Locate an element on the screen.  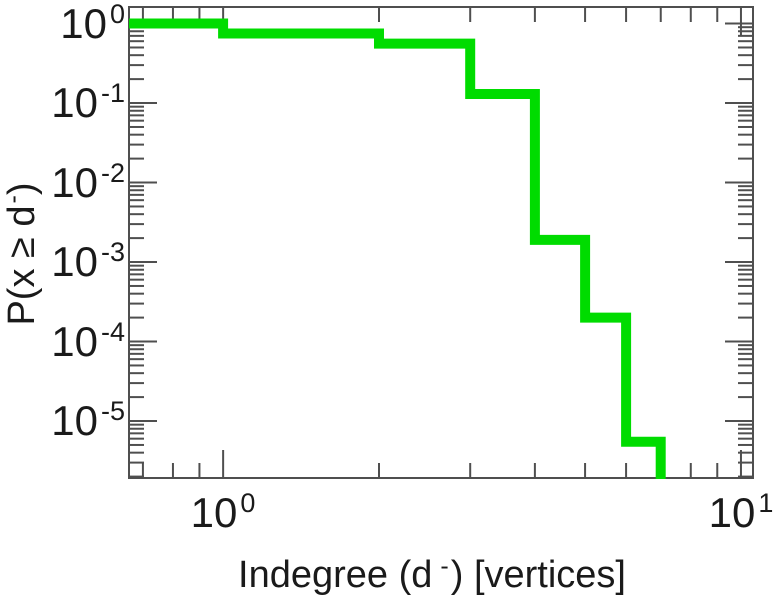
y-tick-label-exponent: -4 is located at coordinates (112, 332).